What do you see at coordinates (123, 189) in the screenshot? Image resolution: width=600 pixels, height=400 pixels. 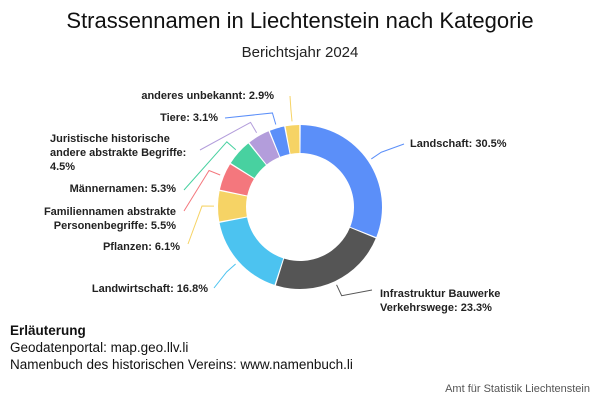 I see `slice-label: Männernamen: 5.3%` at bounding box center [123, 189].